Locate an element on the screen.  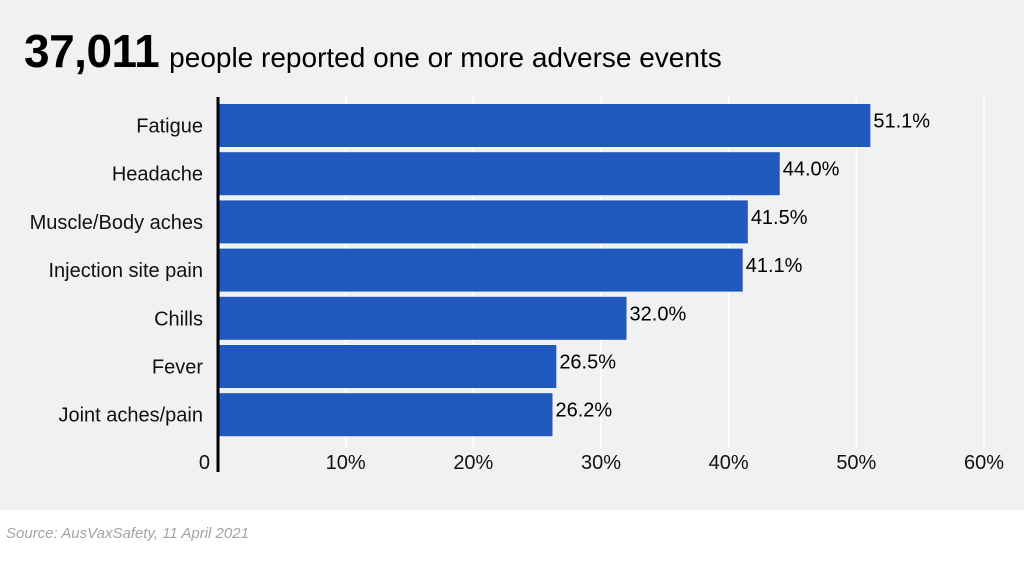
x-tick-label: 60% is located at coordinates (984, 463).